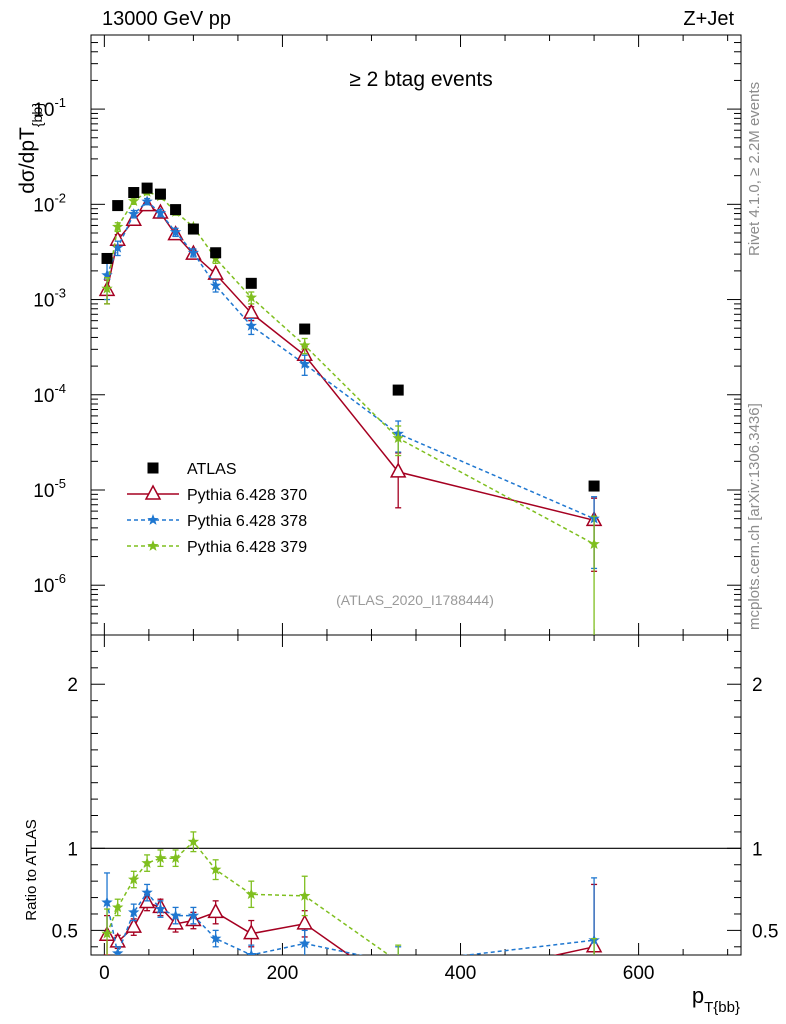 This screenshot has width=786, height=1024. Describe the element at coordinates (765, 931) in the screenshot. I see `ratio-tick-label-right: 0.5` at that location.